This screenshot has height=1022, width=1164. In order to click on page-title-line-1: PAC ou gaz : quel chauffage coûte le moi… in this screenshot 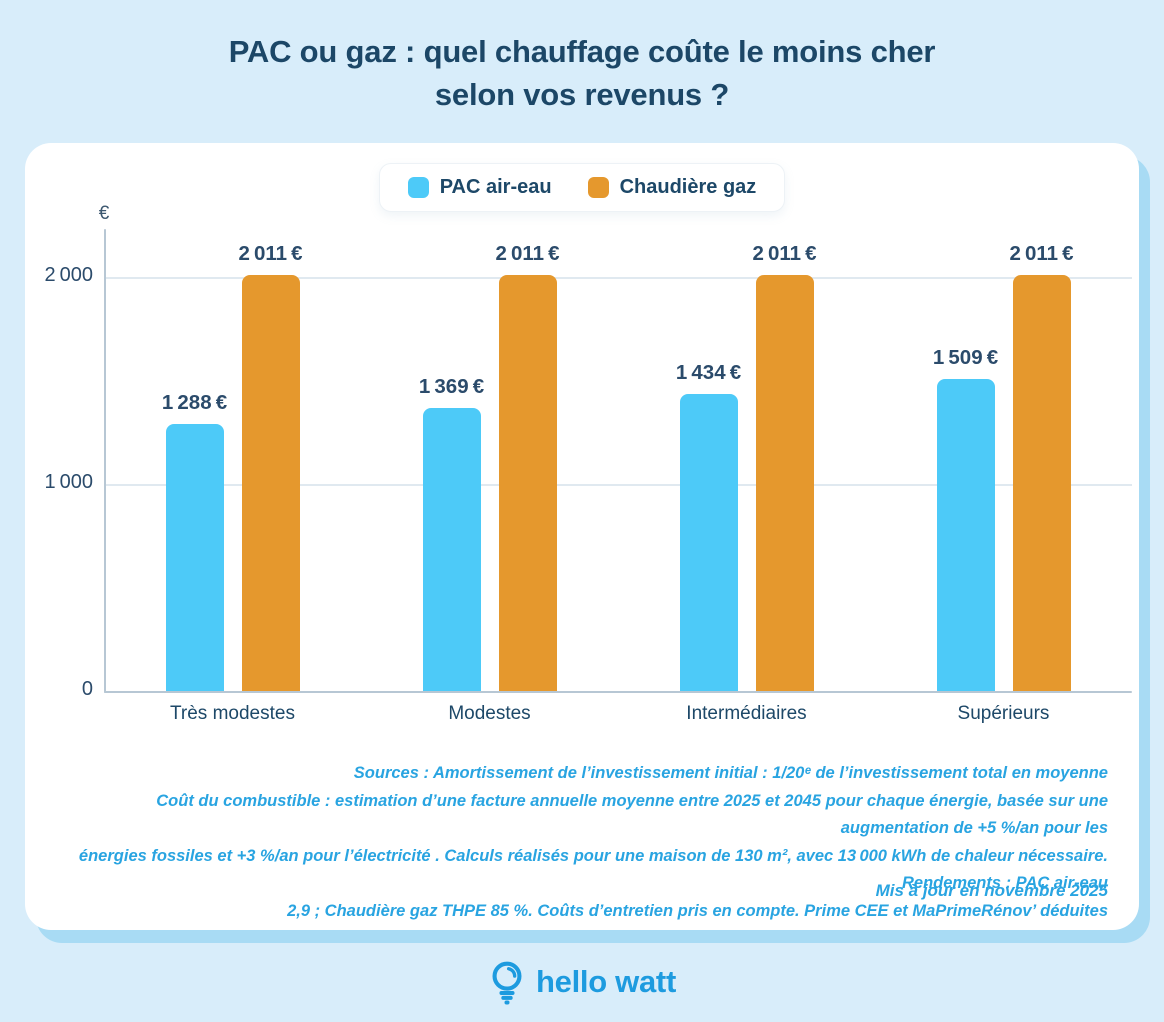, I will do `click(582, 51)`.